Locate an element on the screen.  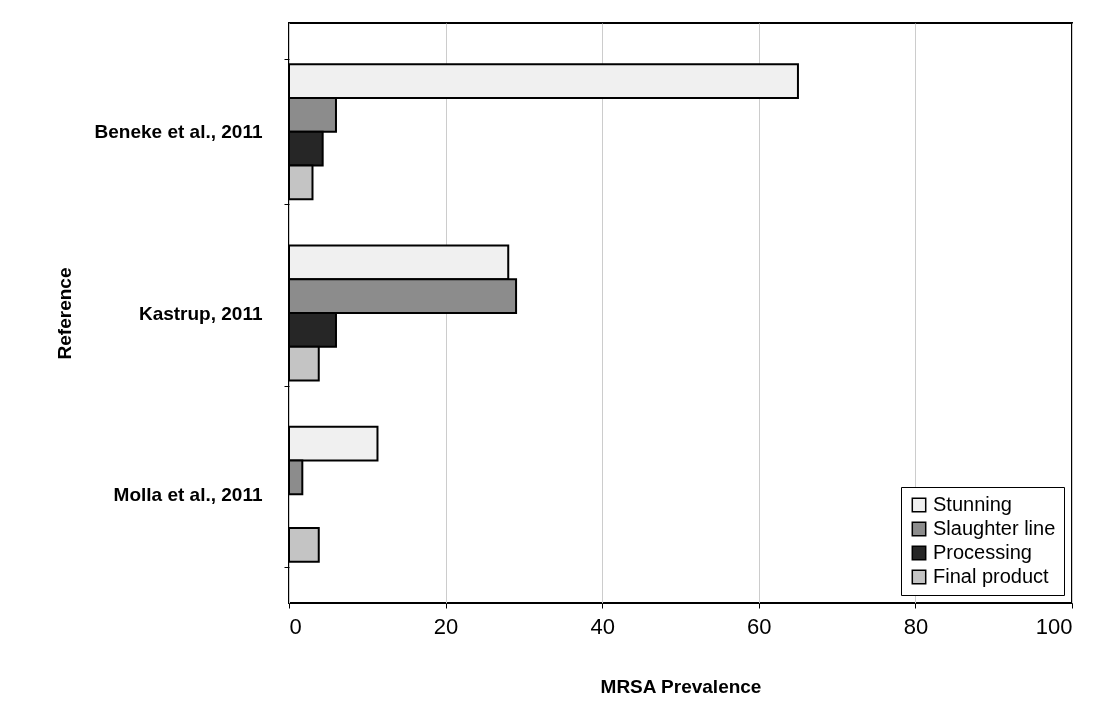
x-tick-label: 60 is located at coordinates (759, 626).